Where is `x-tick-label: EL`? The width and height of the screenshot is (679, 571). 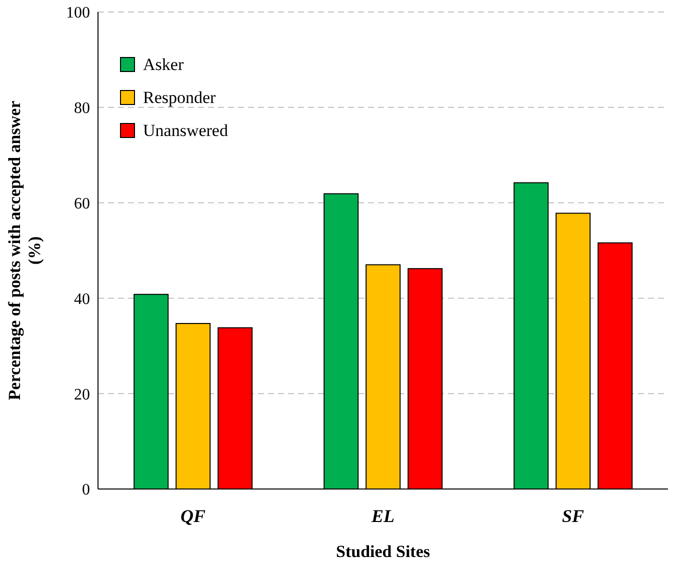
x-tick-label: EL is located at coordinates (382, 516).